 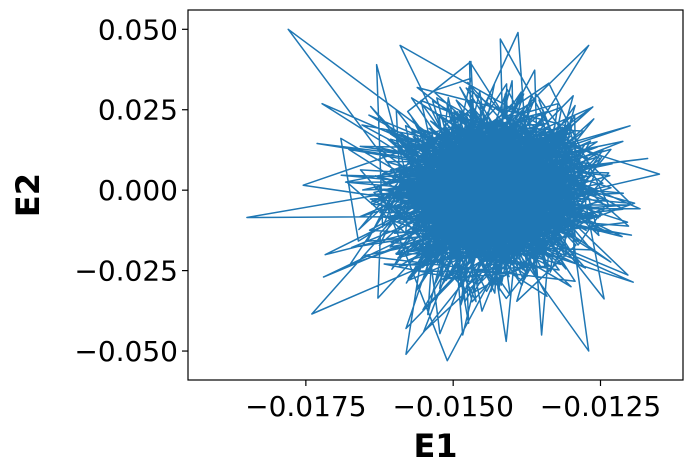 I want to click on y-tick-label: 0.050, so click(x=138, y=29).